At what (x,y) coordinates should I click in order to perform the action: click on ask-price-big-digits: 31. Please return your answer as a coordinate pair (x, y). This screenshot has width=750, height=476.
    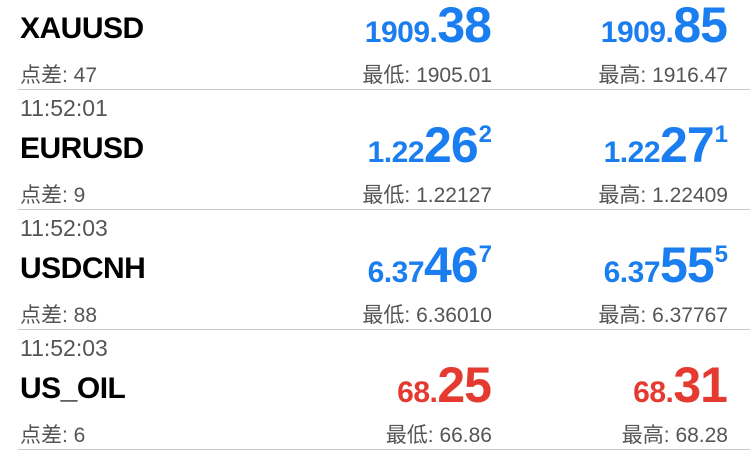
    Looking at the image, I should click on (700, 385).